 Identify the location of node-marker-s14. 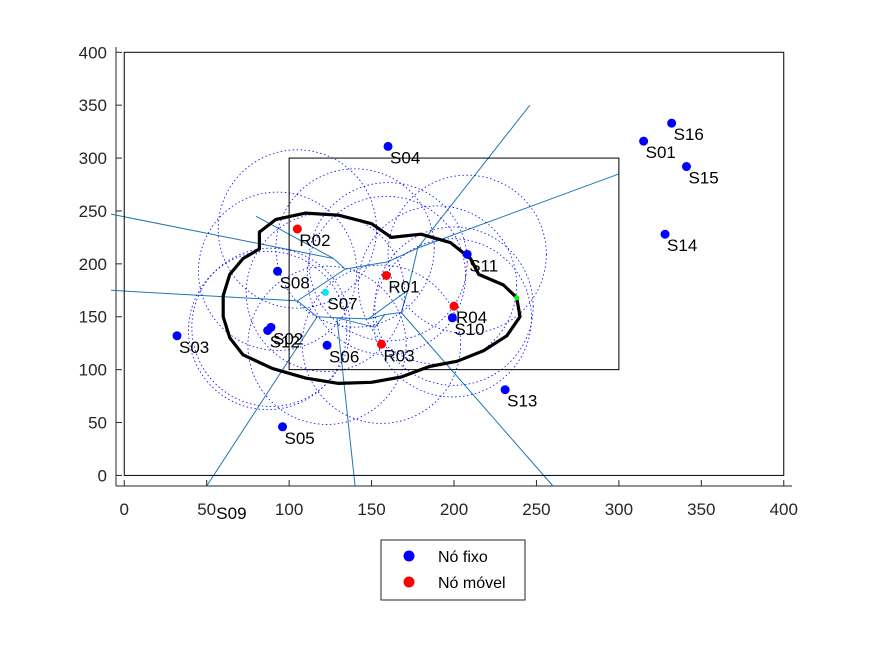
(665, 234).